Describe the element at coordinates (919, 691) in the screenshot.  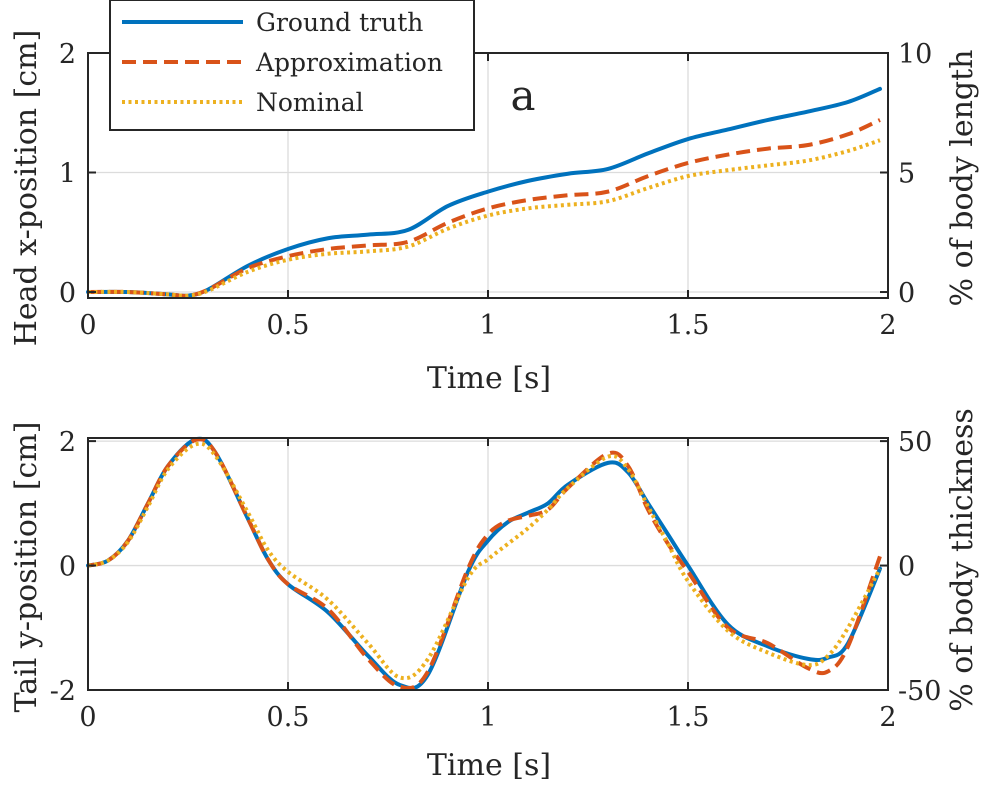
I see `y-right-tick-label: -50` at that location.